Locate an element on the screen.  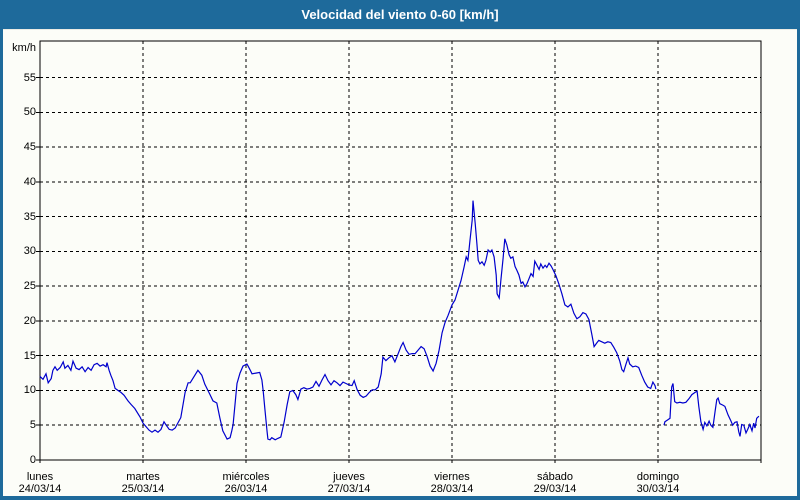
window-title: Velocidad del viento 0-60 [km/h] is located at coordinates (400, 14).